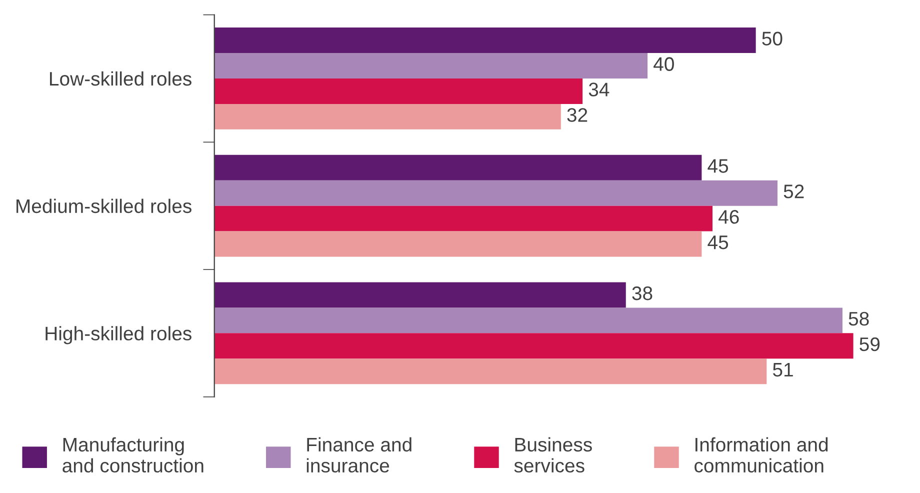  I want to click on legend-label: Manufacturing and construction, so click(133, 455).